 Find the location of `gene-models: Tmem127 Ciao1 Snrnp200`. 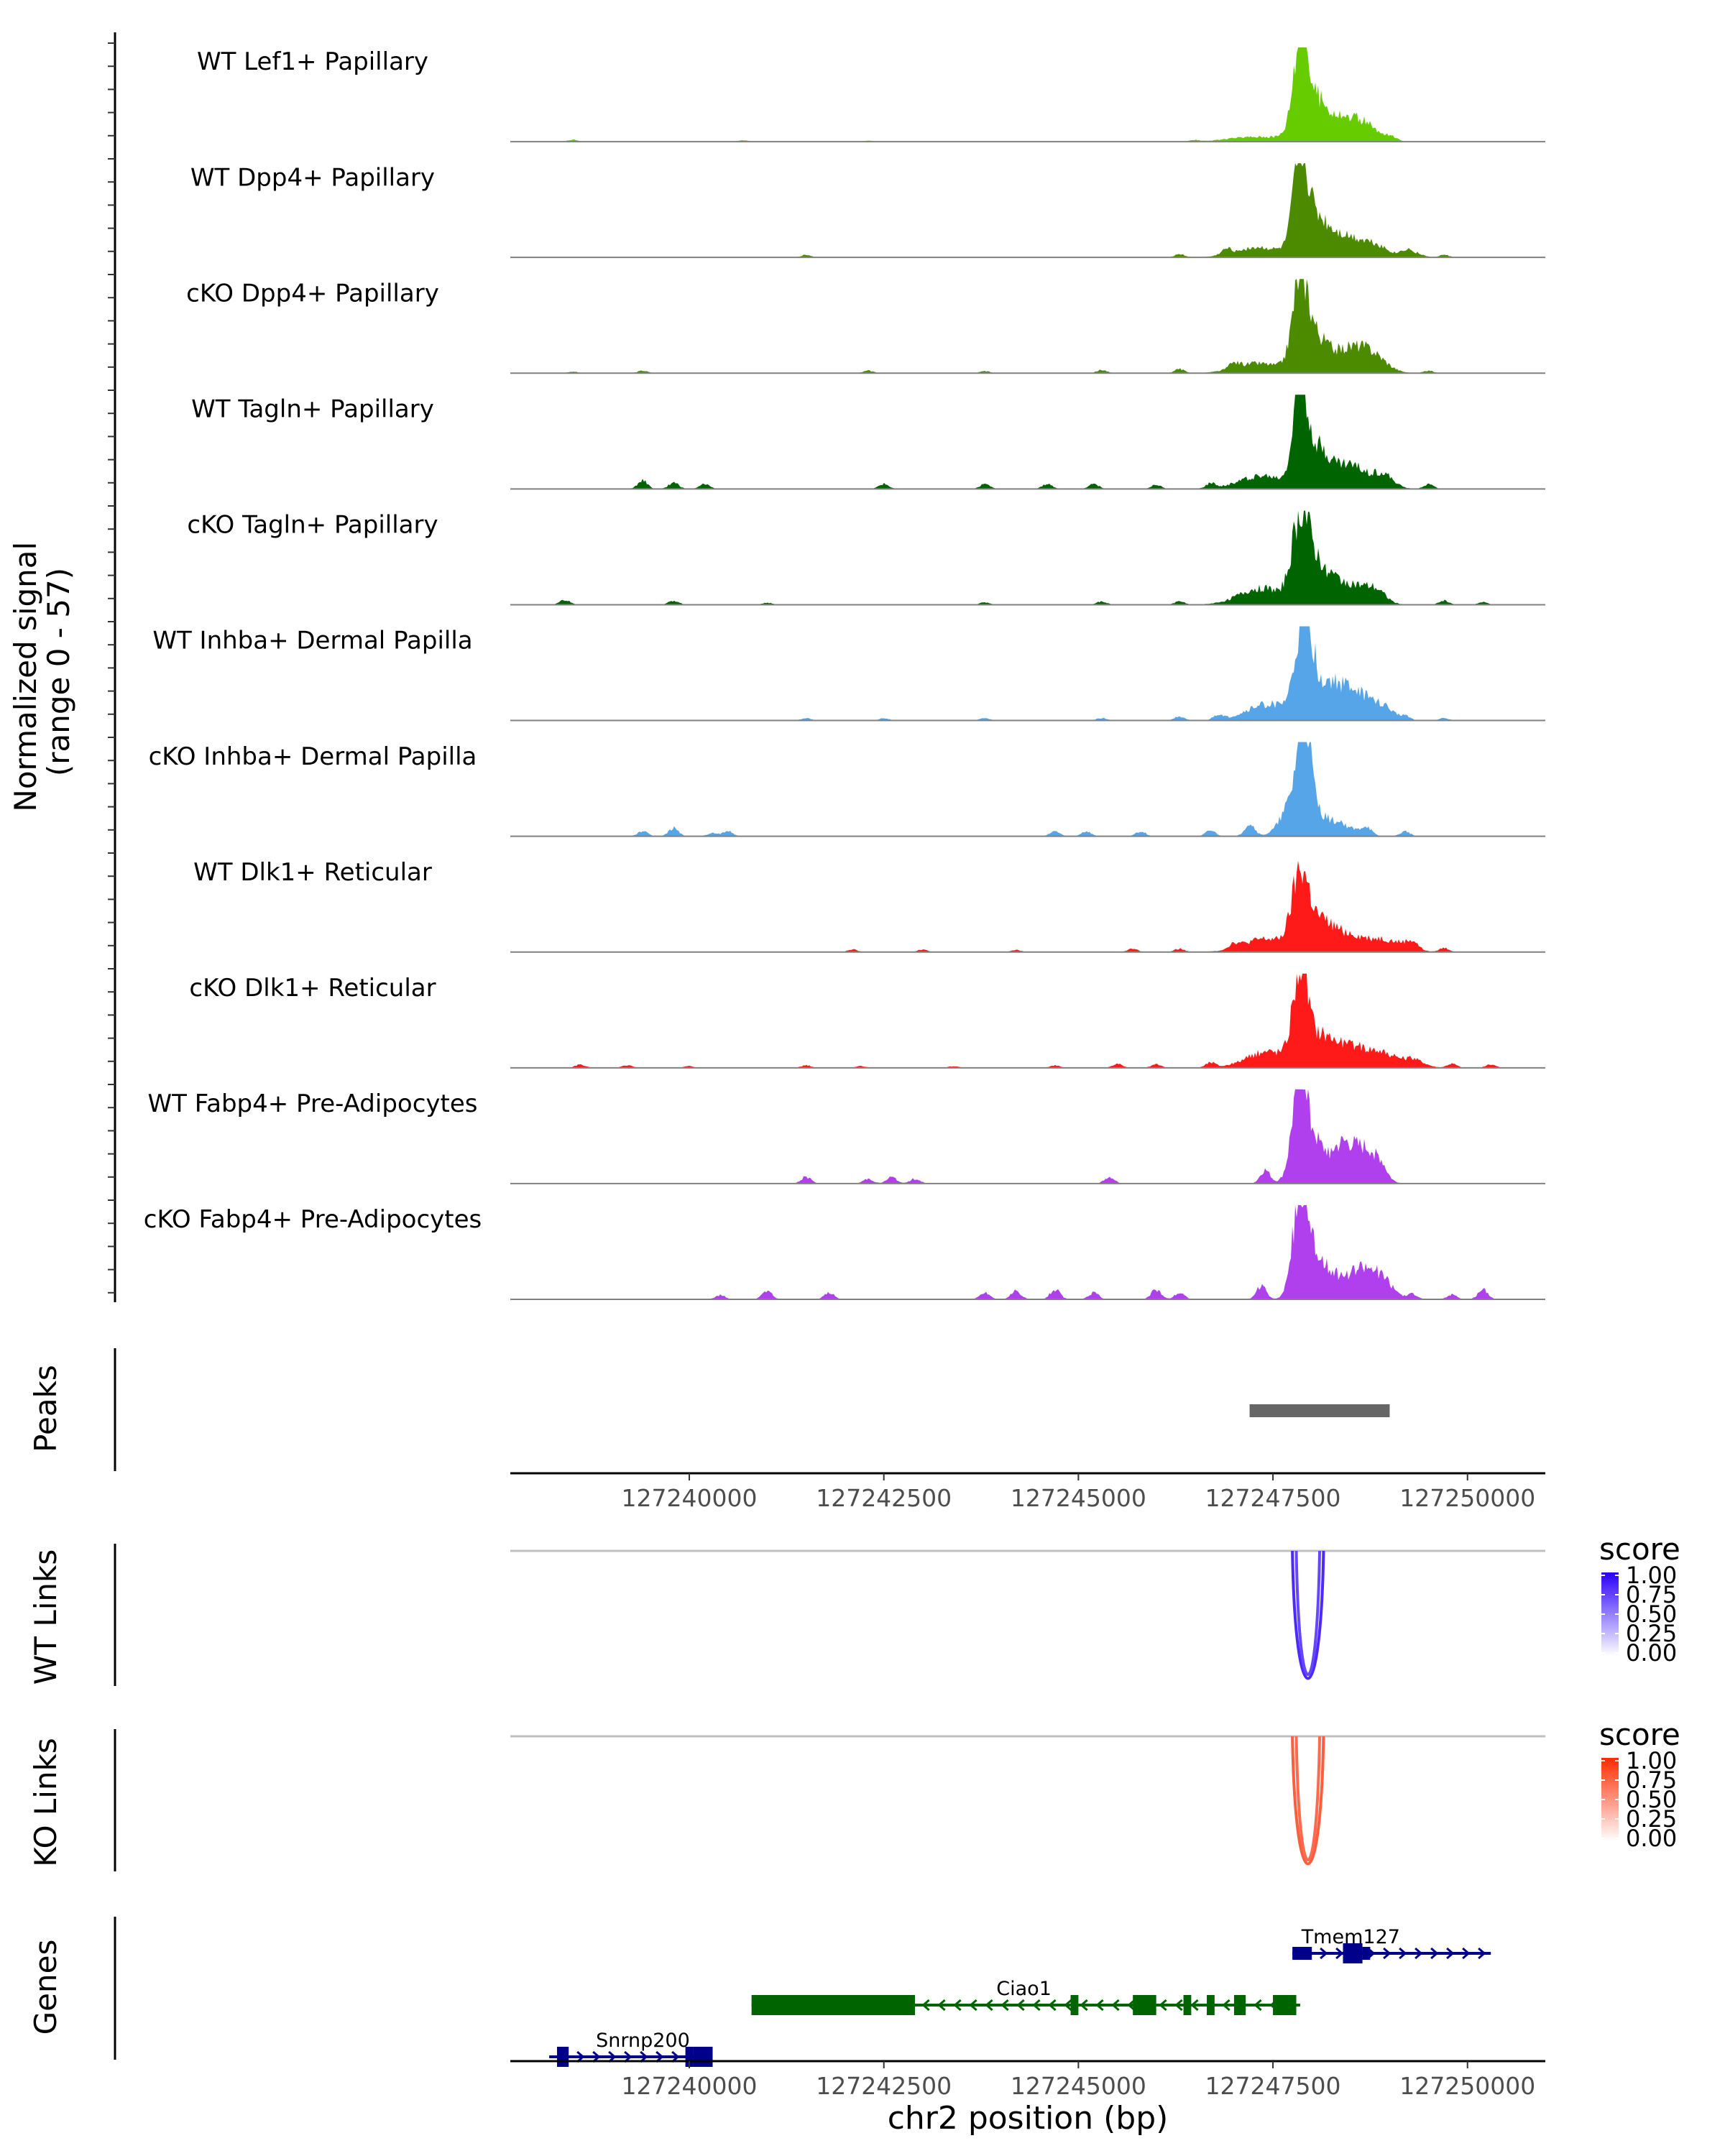

gene-models: Tmem127 Ciao1 Snrnp200 is located at coordinates (1020, 1997).